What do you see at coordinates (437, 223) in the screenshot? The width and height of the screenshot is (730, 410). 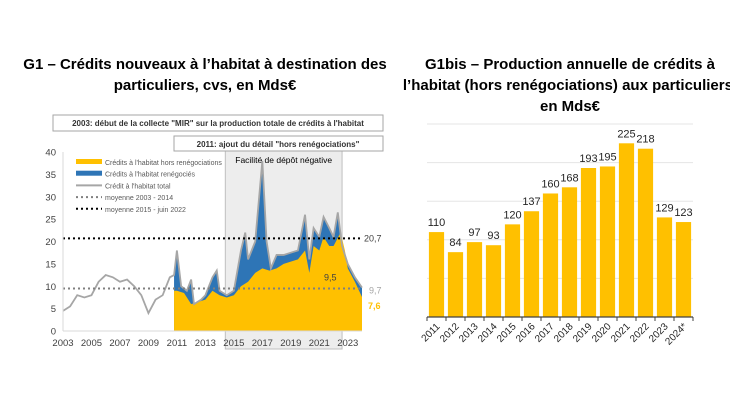 I see `bar-value-label: 110` at bounding box center [437, 223].